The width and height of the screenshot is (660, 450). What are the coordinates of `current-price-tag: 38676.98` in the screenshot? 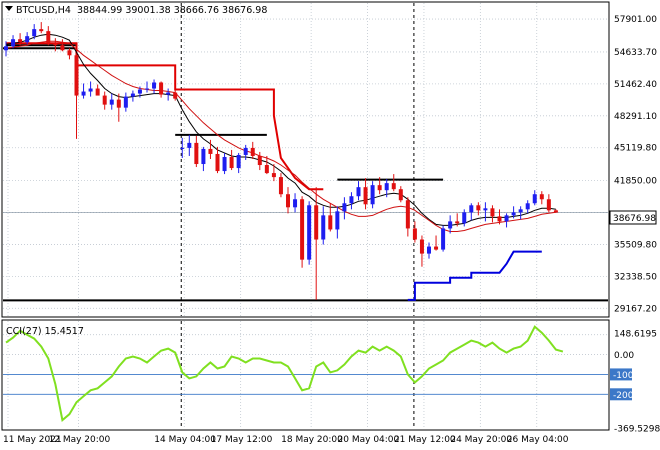 It's located at (633, 217).